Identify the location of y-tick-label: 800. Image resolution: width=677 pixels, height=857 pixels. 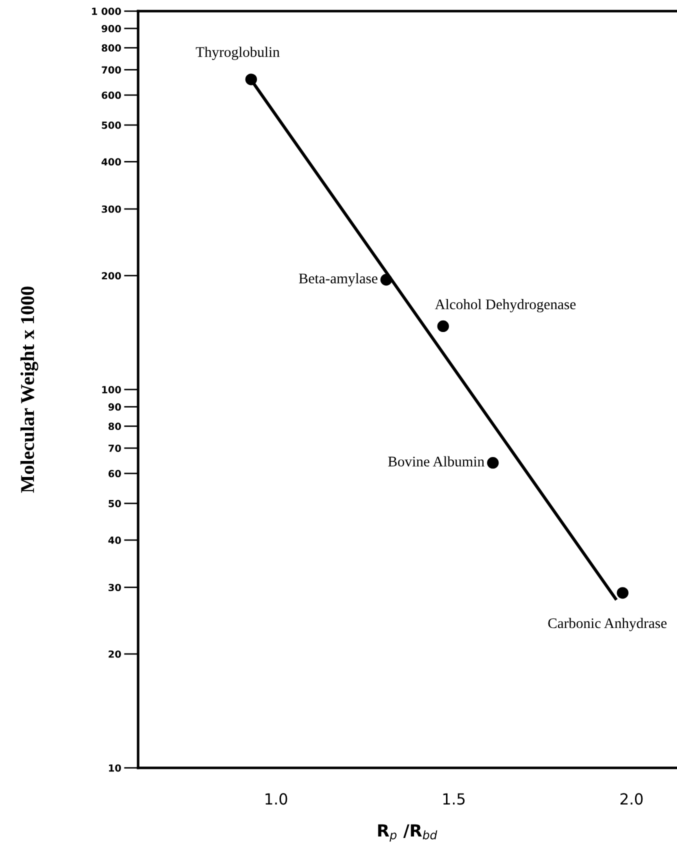
(111, 48).